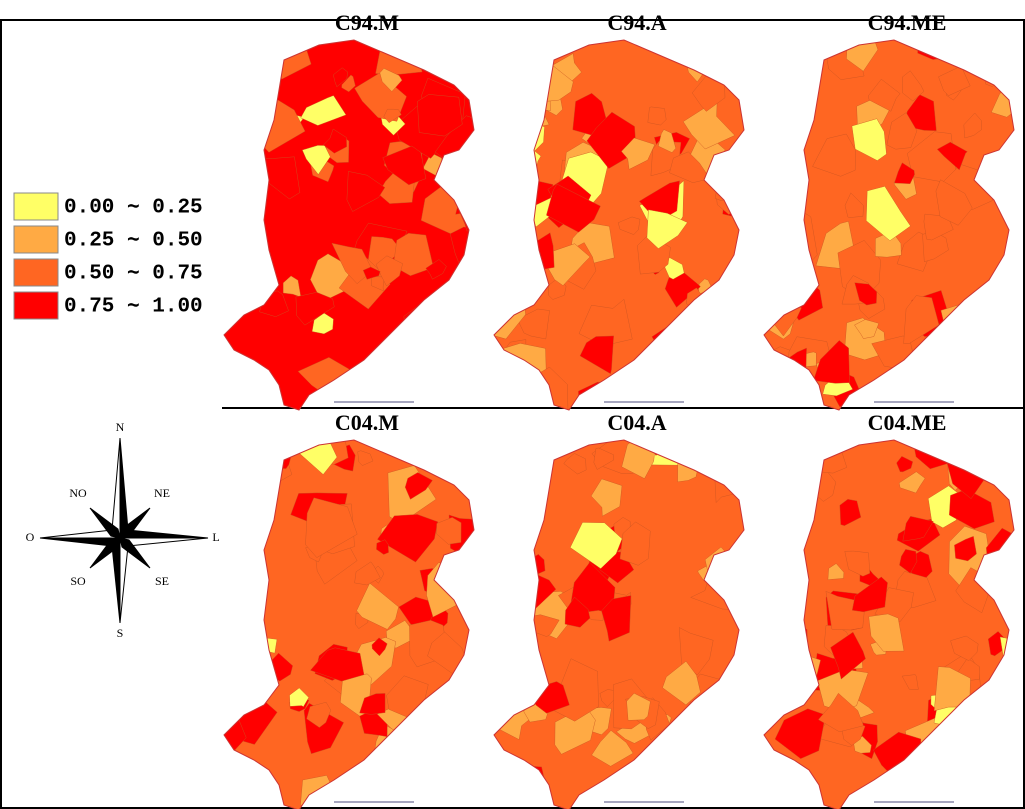 The width and height of the screenshot is (1025, 809). What do you see at coordinates (907, 22) in the screenshot?
I see `panel-title: C94.ME` at bounding box center [907, 22].